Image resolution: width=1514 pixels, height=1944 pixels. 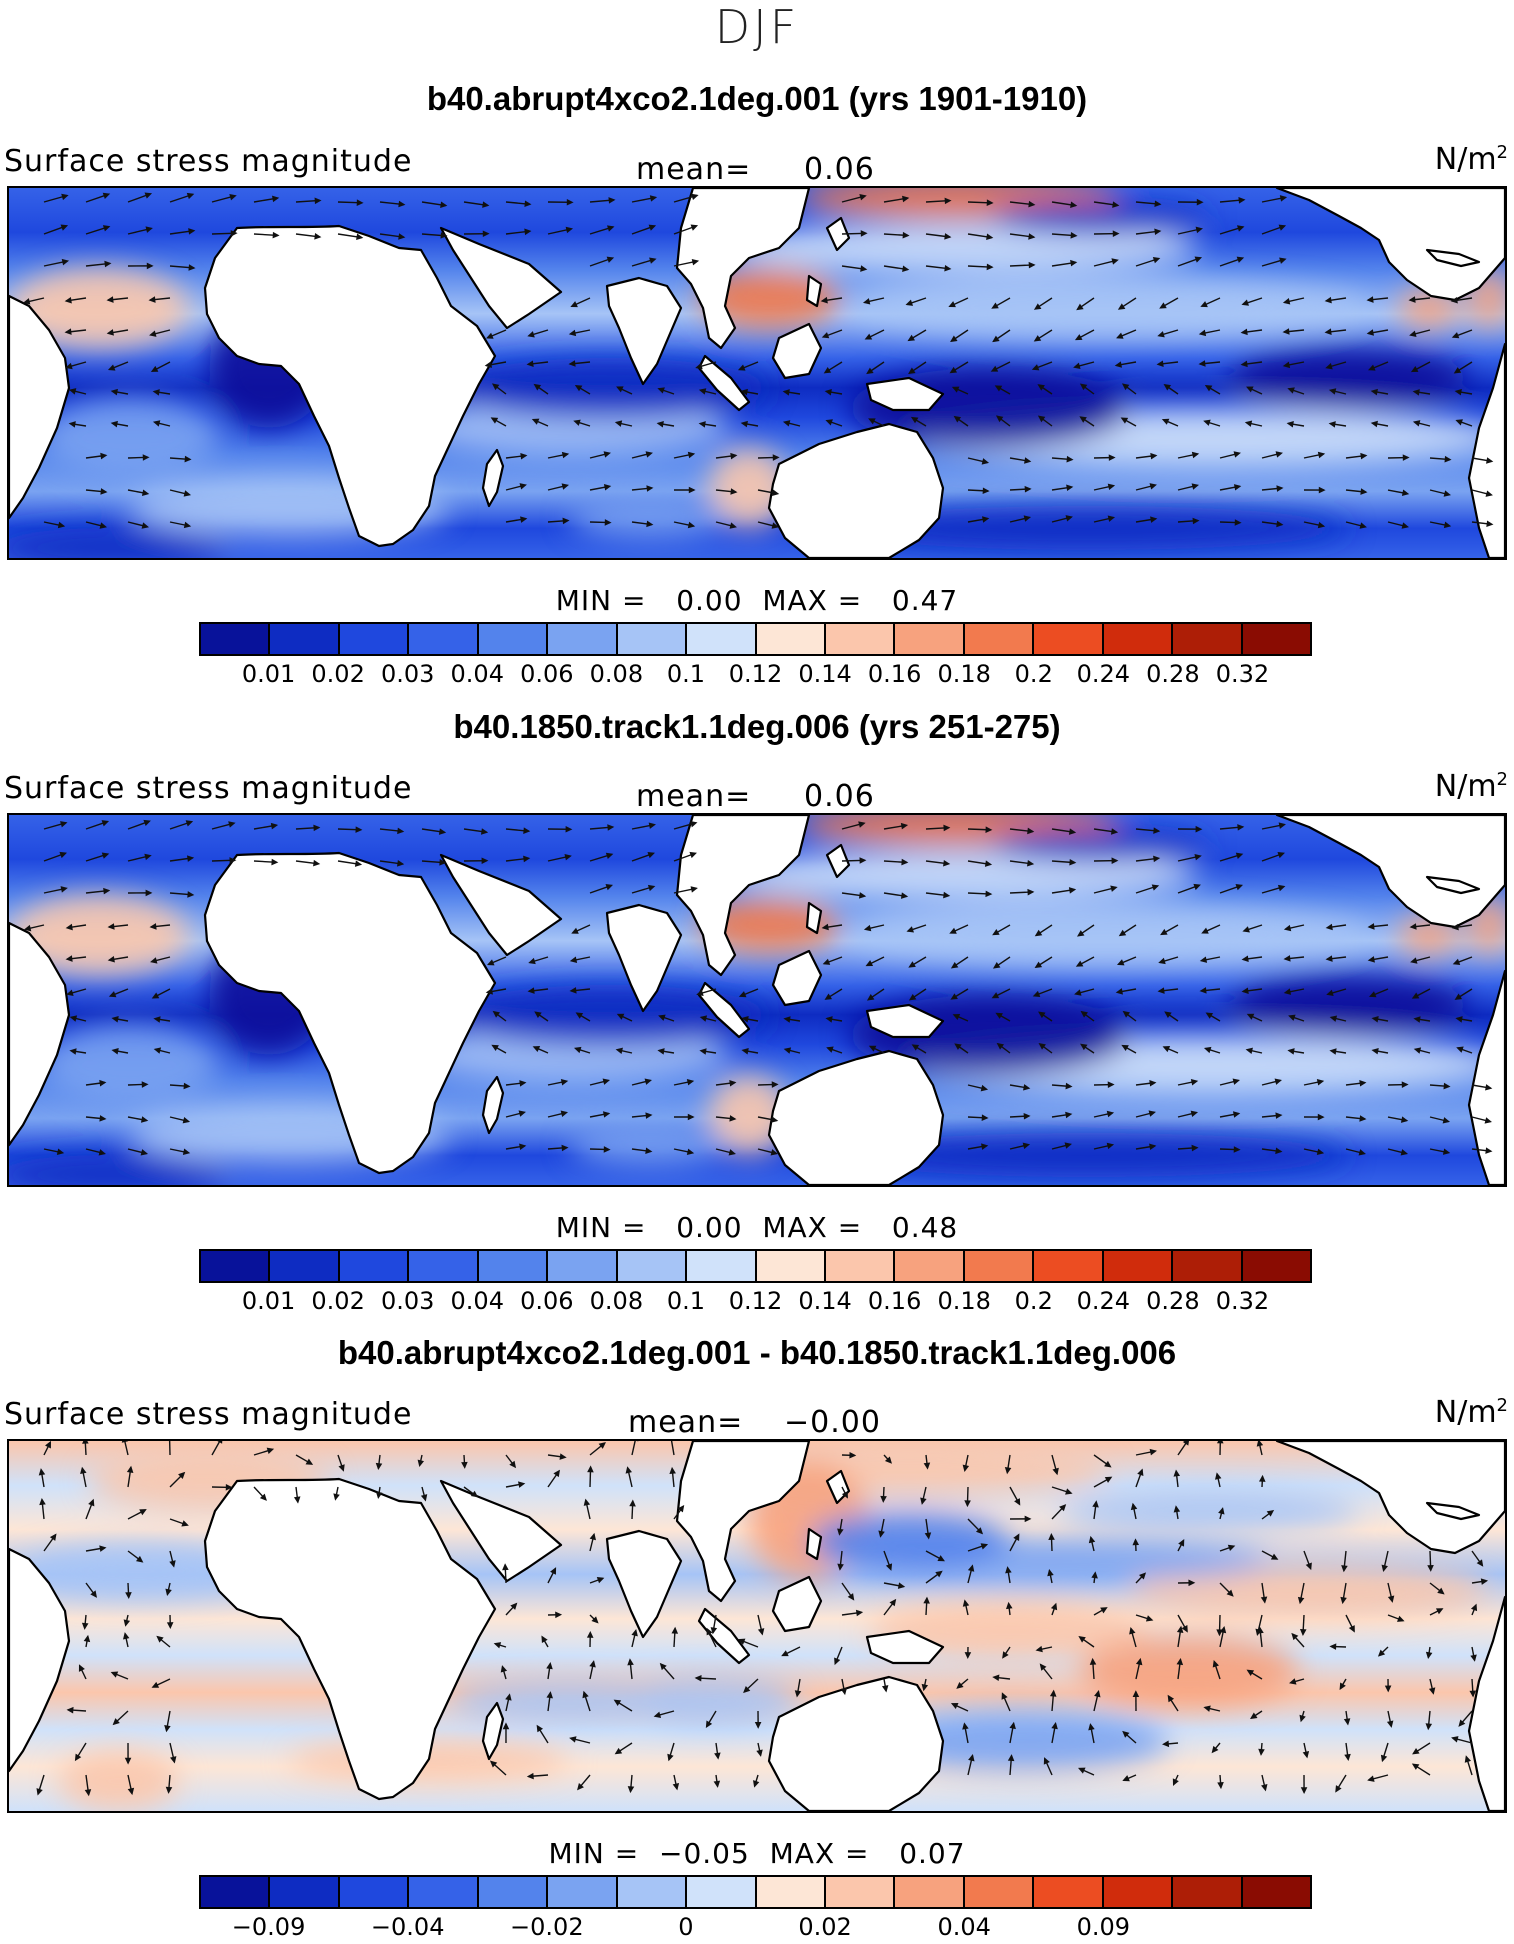 What do you see at coordinates (1471, 1412) in the screenshot?
I see `panel-3-units: N/m2` at bounding box center [1471, 1412].